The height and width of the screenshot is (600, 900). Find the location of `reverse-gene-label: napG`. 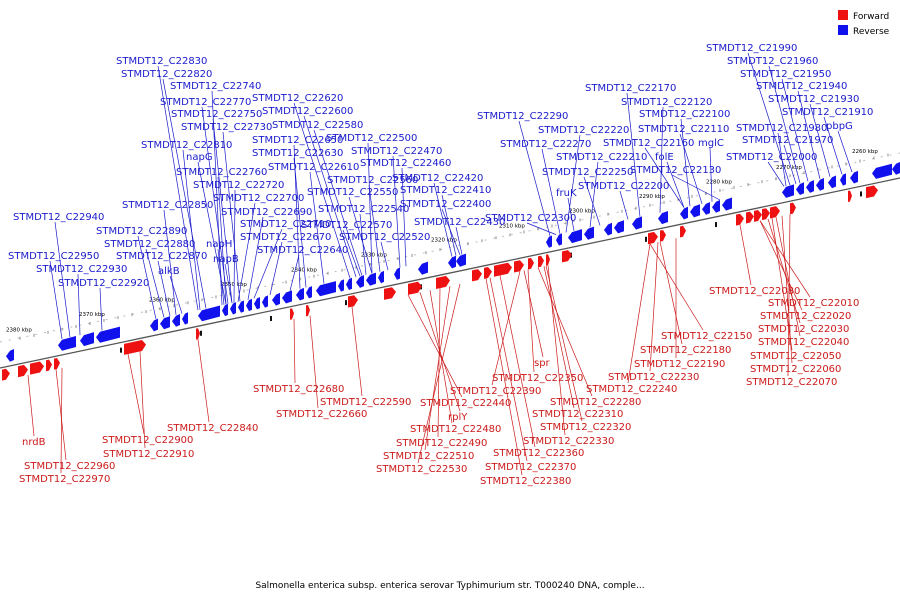

reverse-gene-label: napG is located at coordinates (199, 157).